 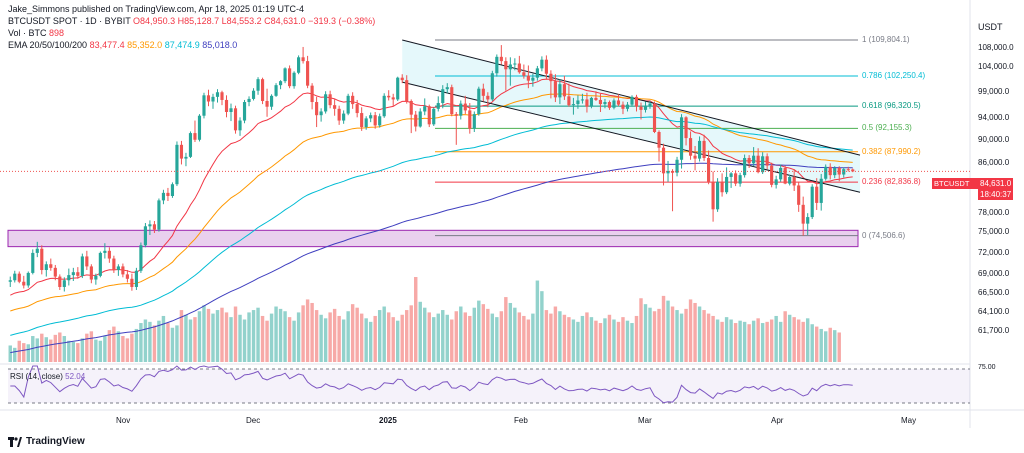 I want to click on price-tick-label: 104,000.0, so click(x=996, y=67).